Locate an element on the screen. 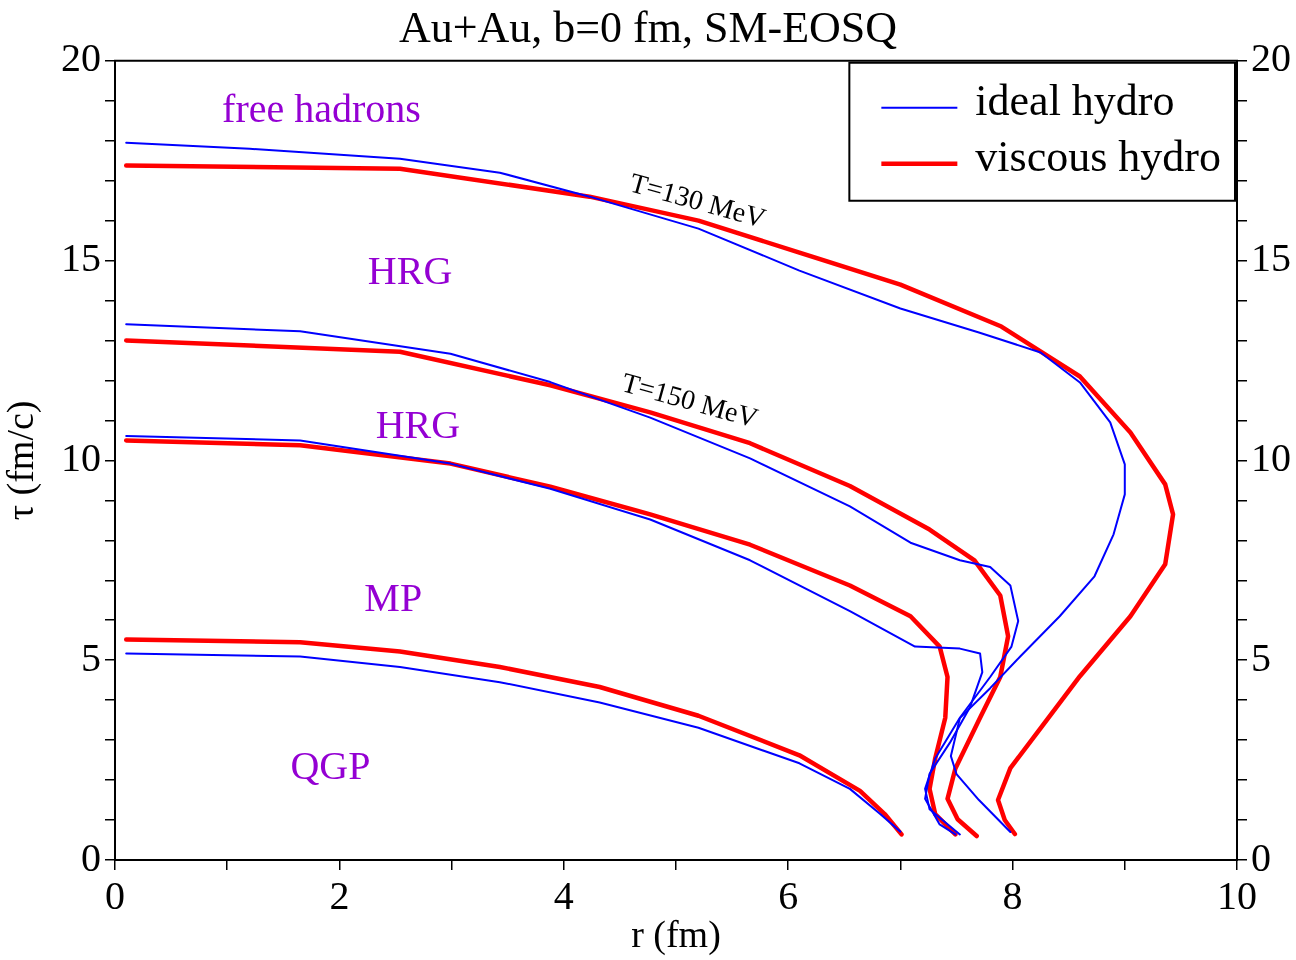 The width and height of the screenshot is (1296, 960). x-tick-label: 2 is located at coordinates (339, 895).